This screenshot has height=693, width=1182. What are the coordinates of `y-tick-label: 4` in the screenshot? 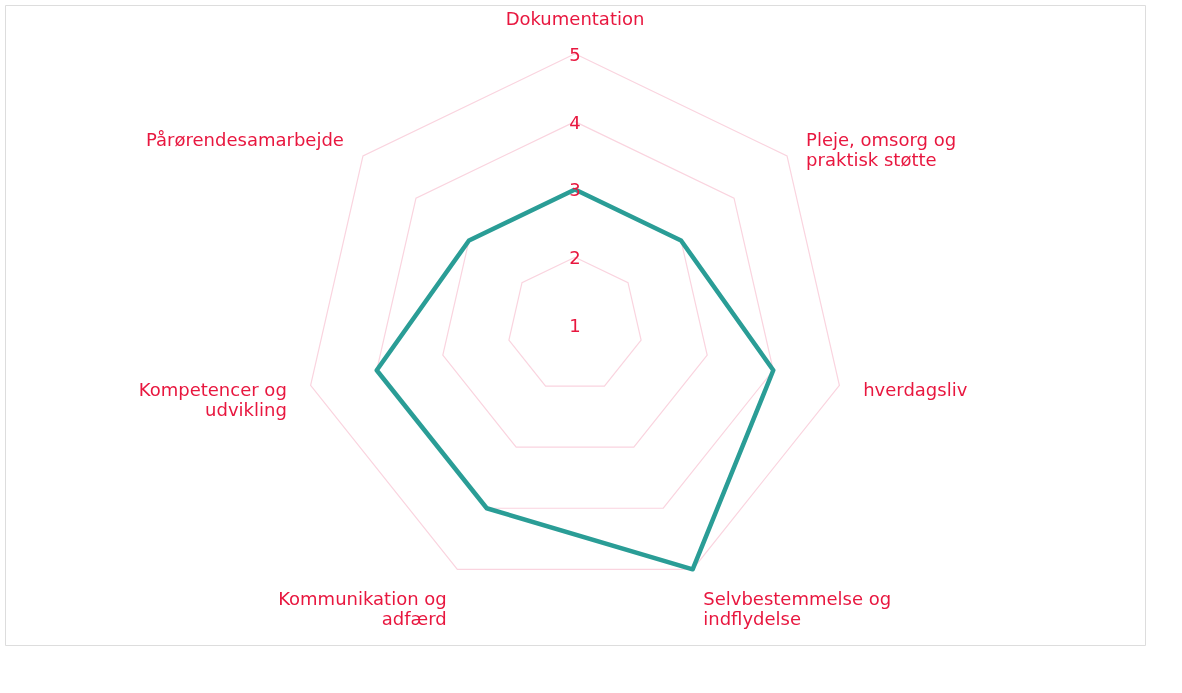 It's located at (575, 122).